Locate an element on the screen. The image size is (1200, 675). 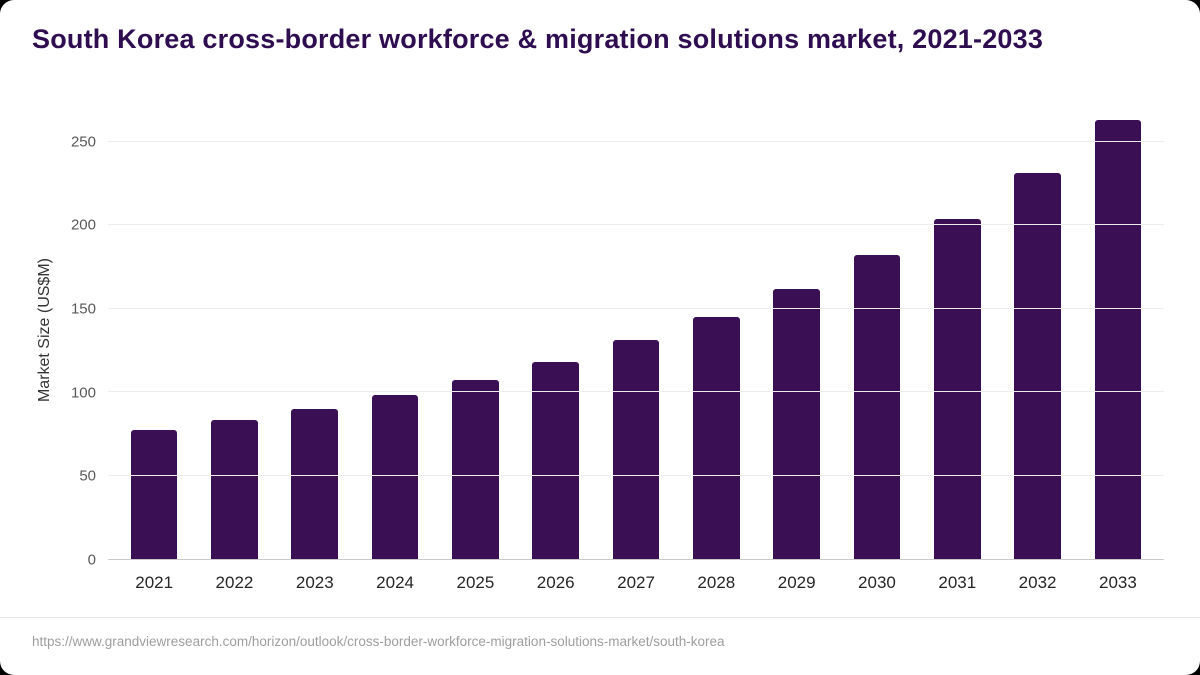
y-tick-label: 0 is located at coordinates (91, 560).